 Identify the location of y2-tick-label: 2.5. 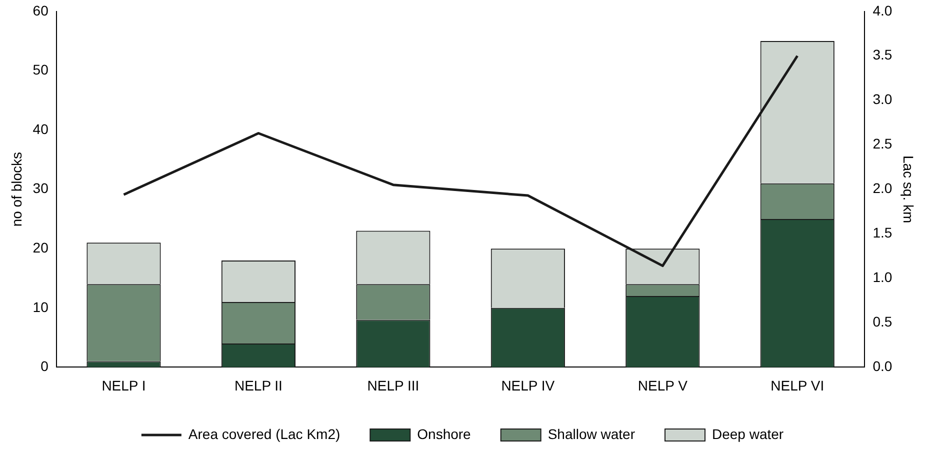
(882, 144).